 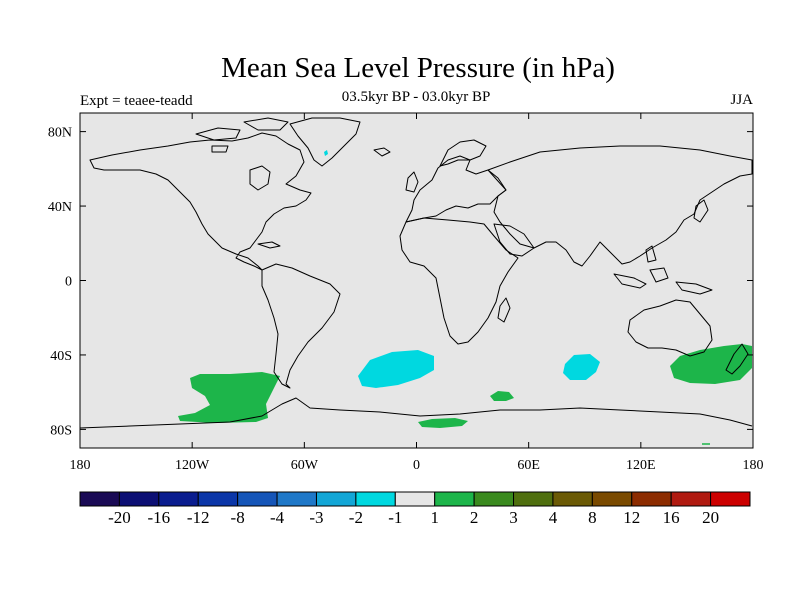 What do you see at coordinates (136, 101) in the screenshot?
I see `experiment-label: Expt = teaee-teadd` at bounding box center [136, 101].